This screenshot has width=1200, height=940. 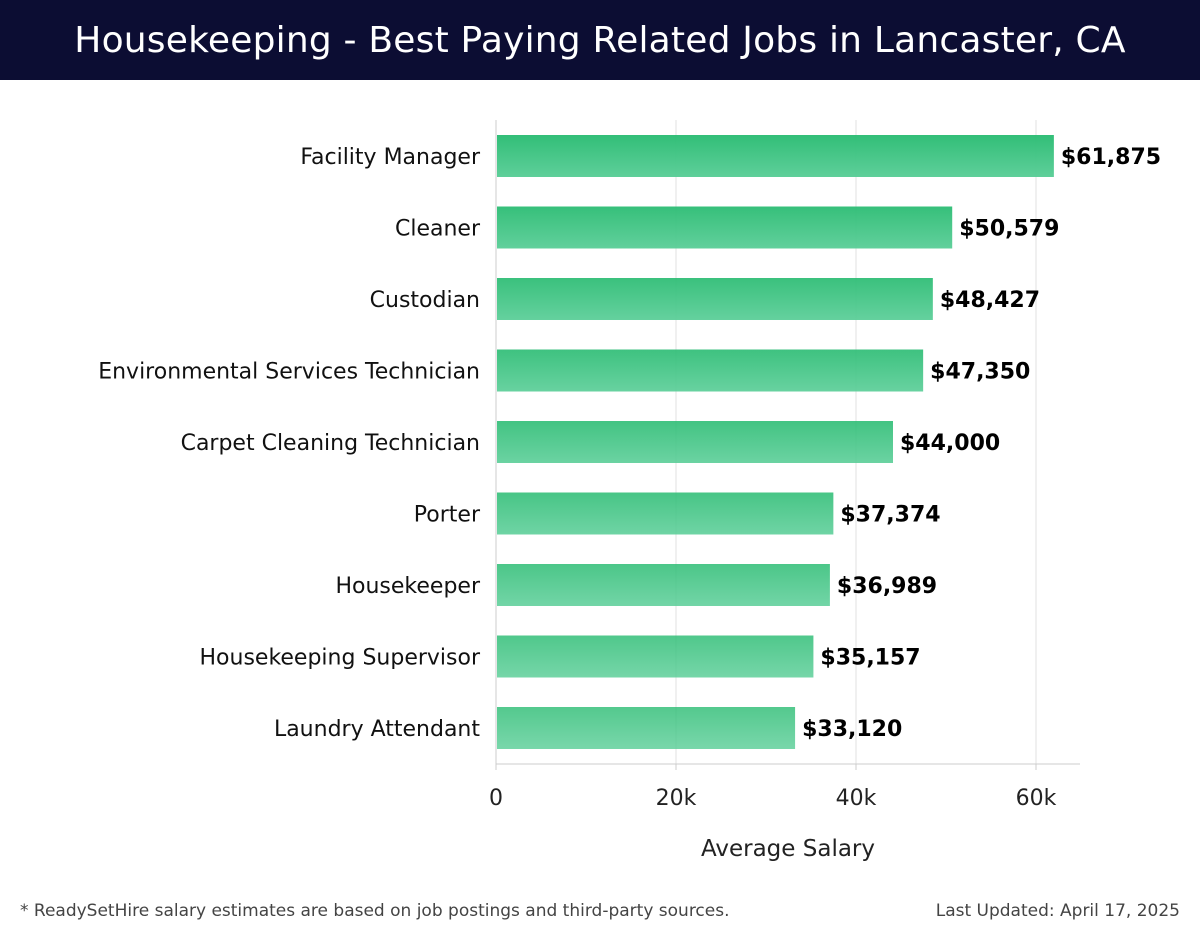 What do you see at coordinates (1036, 798) in the screenshot?
I see `x-tick-label: 60k` at bounding box center [1036, 798].